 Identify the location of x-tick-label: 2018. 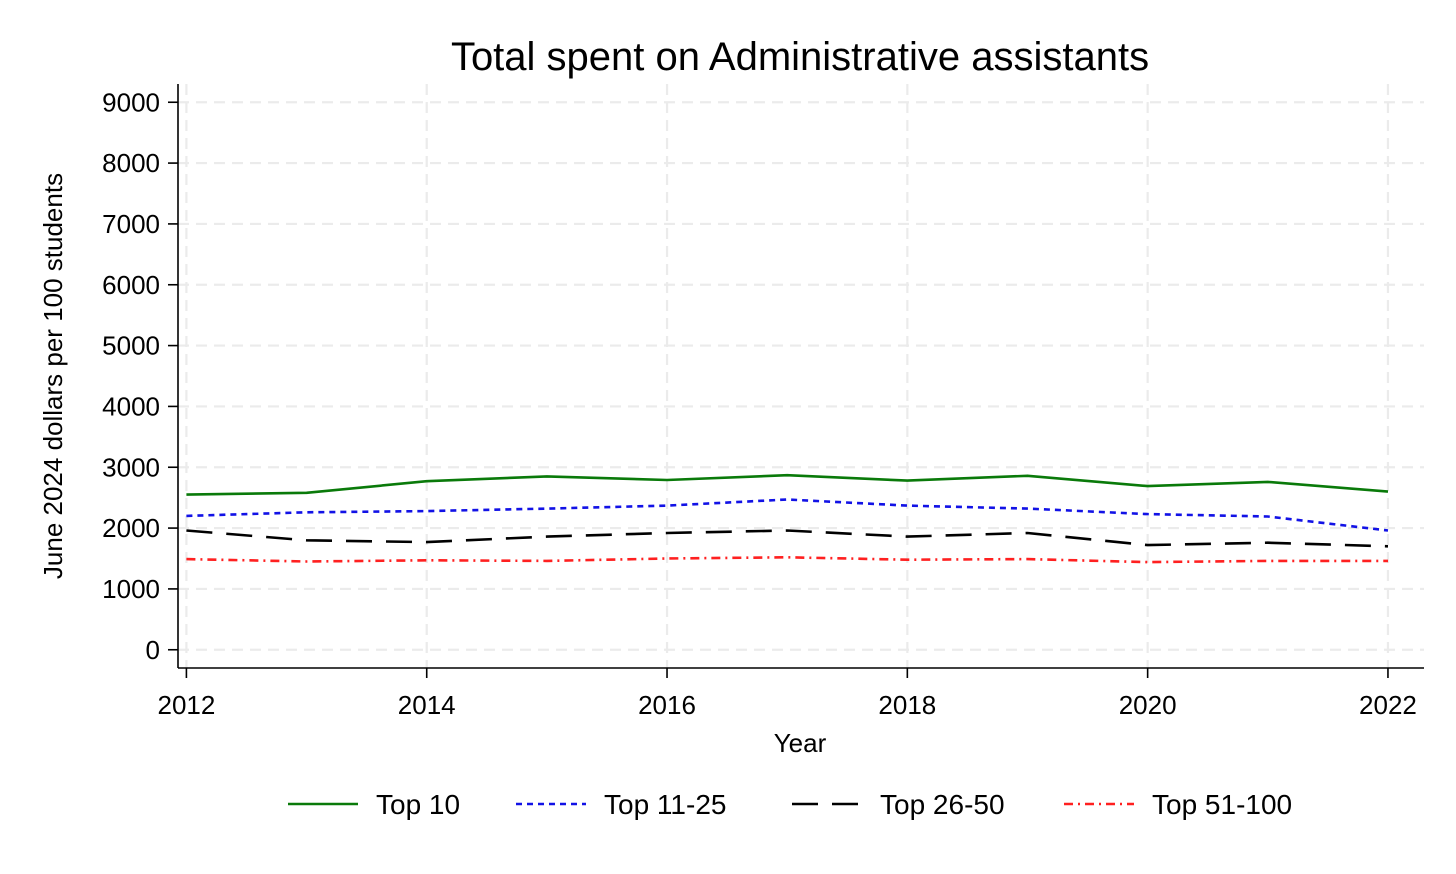
(907, 705).